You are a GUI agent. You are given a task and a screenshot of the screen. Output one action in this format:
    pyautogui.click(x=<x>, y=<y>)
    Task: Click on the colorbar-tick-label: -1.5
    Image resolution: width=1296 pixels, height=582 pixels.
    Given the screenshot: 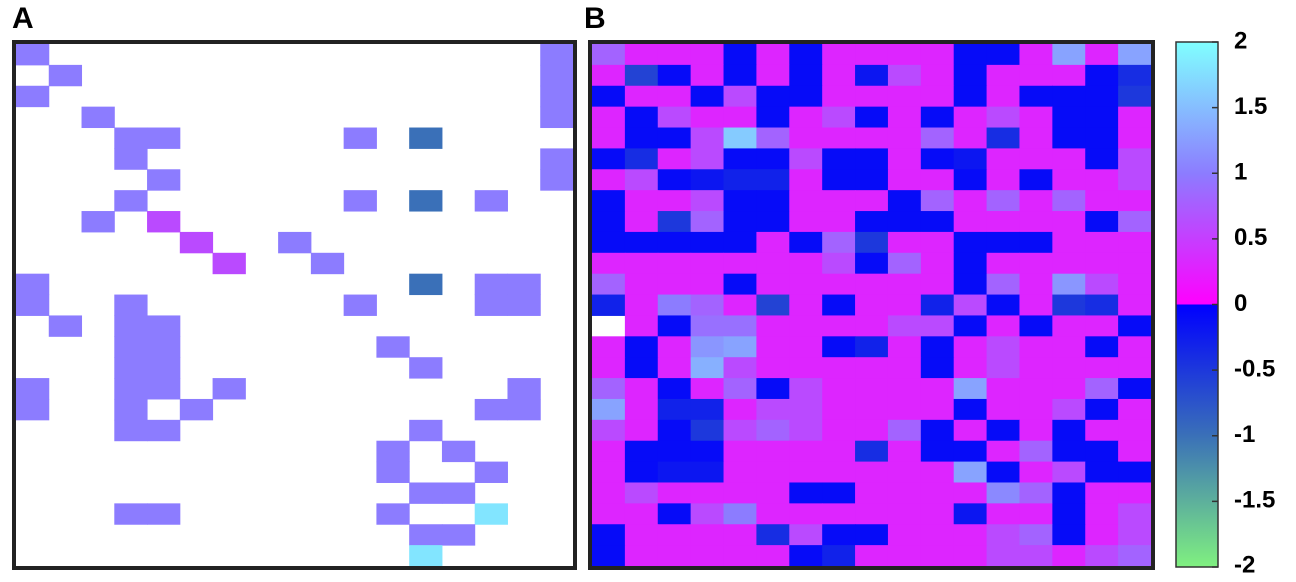 What is the action you would take?
    pyautogui.click(x=1254, y=500)
    